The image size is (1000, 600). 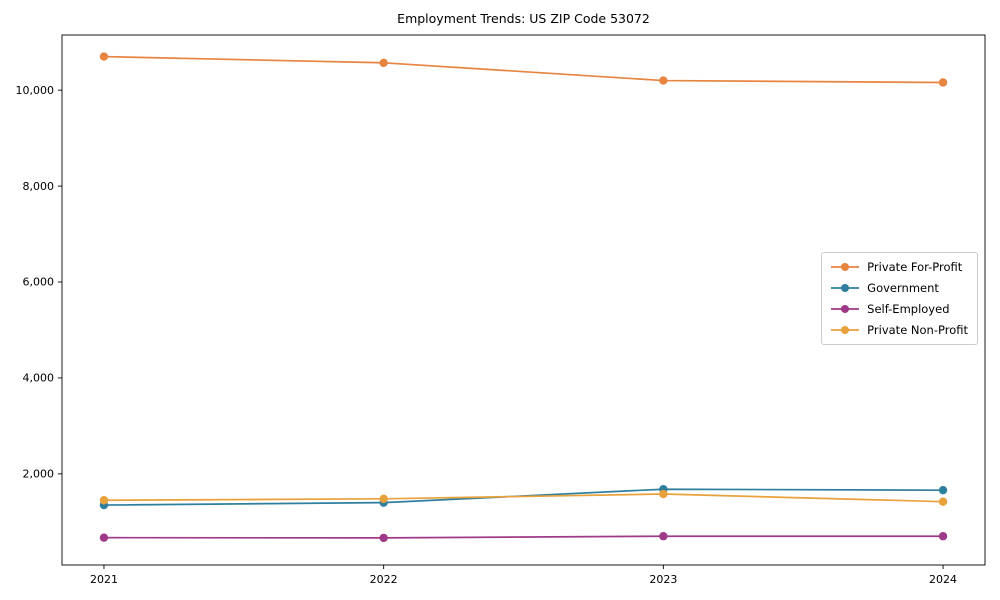 What do you see at coordinates (915, 267) in the screenshot?
I see `legend-label: Private For-Profit` at bounding box center [915, 267].